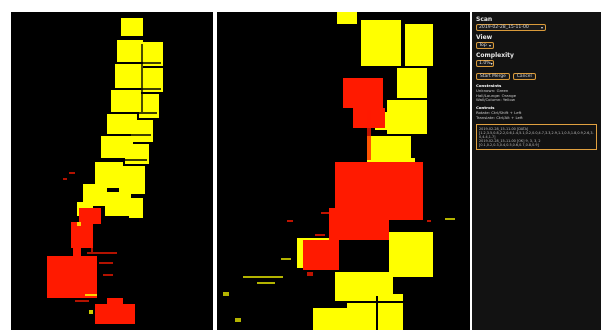 Image resolution: width=601 pixels, height=330 pixels. What do you see at coordinates (496, 95) in the screenshot?
I see `info-line: Hall/Lounge: Orange` at bounding box center [496, 95].